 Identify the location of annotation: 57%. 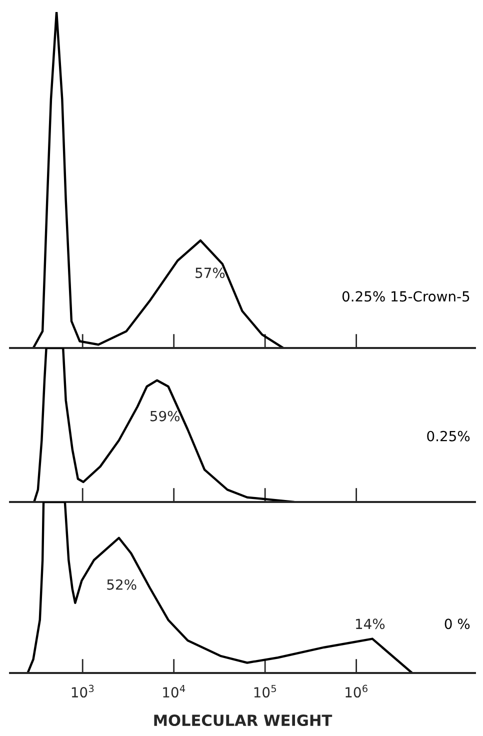
(210, 273).